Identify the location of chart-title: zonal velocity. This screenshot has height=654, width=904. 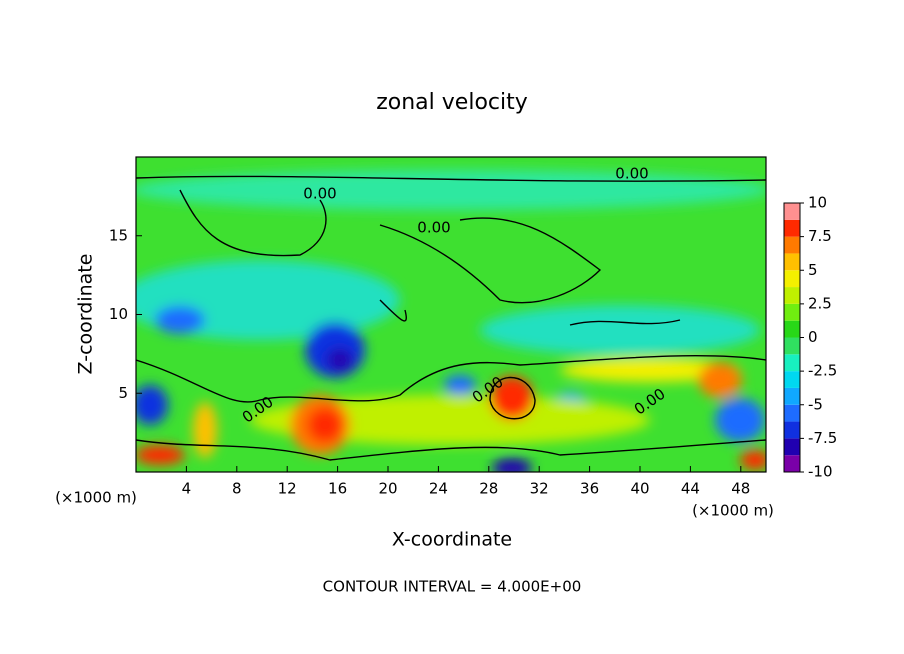
(452, 102).